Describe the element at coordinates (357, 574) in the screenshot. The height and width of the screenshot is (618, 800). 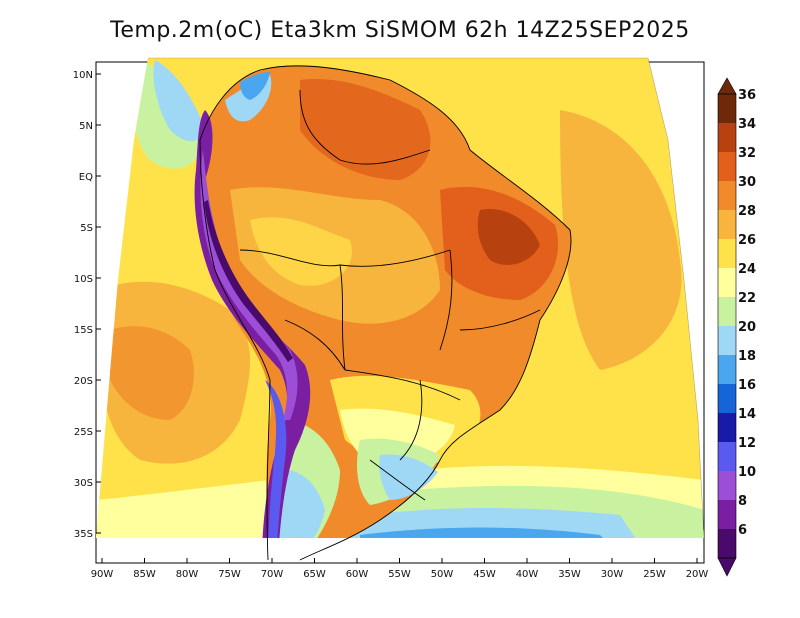
I see `lon-tick-label: 60W` at that location.